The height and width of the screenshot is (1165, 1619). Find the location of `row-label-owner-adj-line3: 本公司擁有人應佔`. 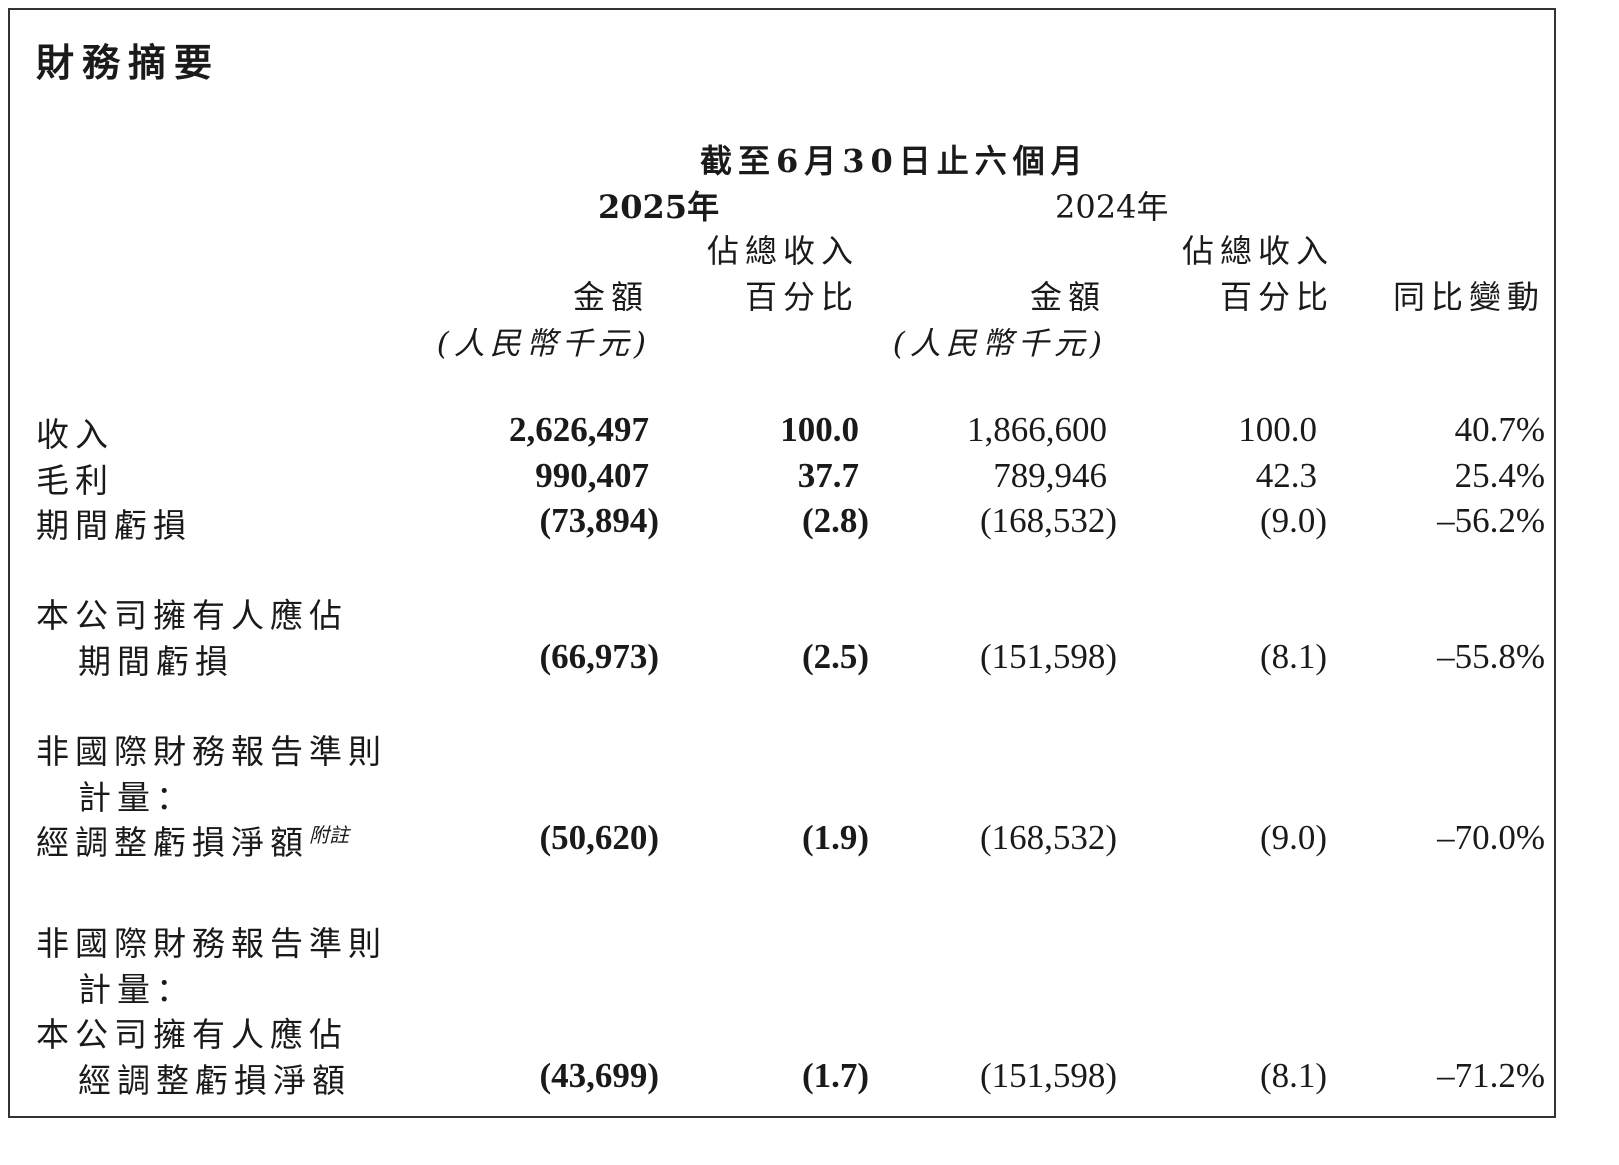

row-label-owner-adj-line3: 本公司擁有人應佔 is located at coordinates (192, 1034).